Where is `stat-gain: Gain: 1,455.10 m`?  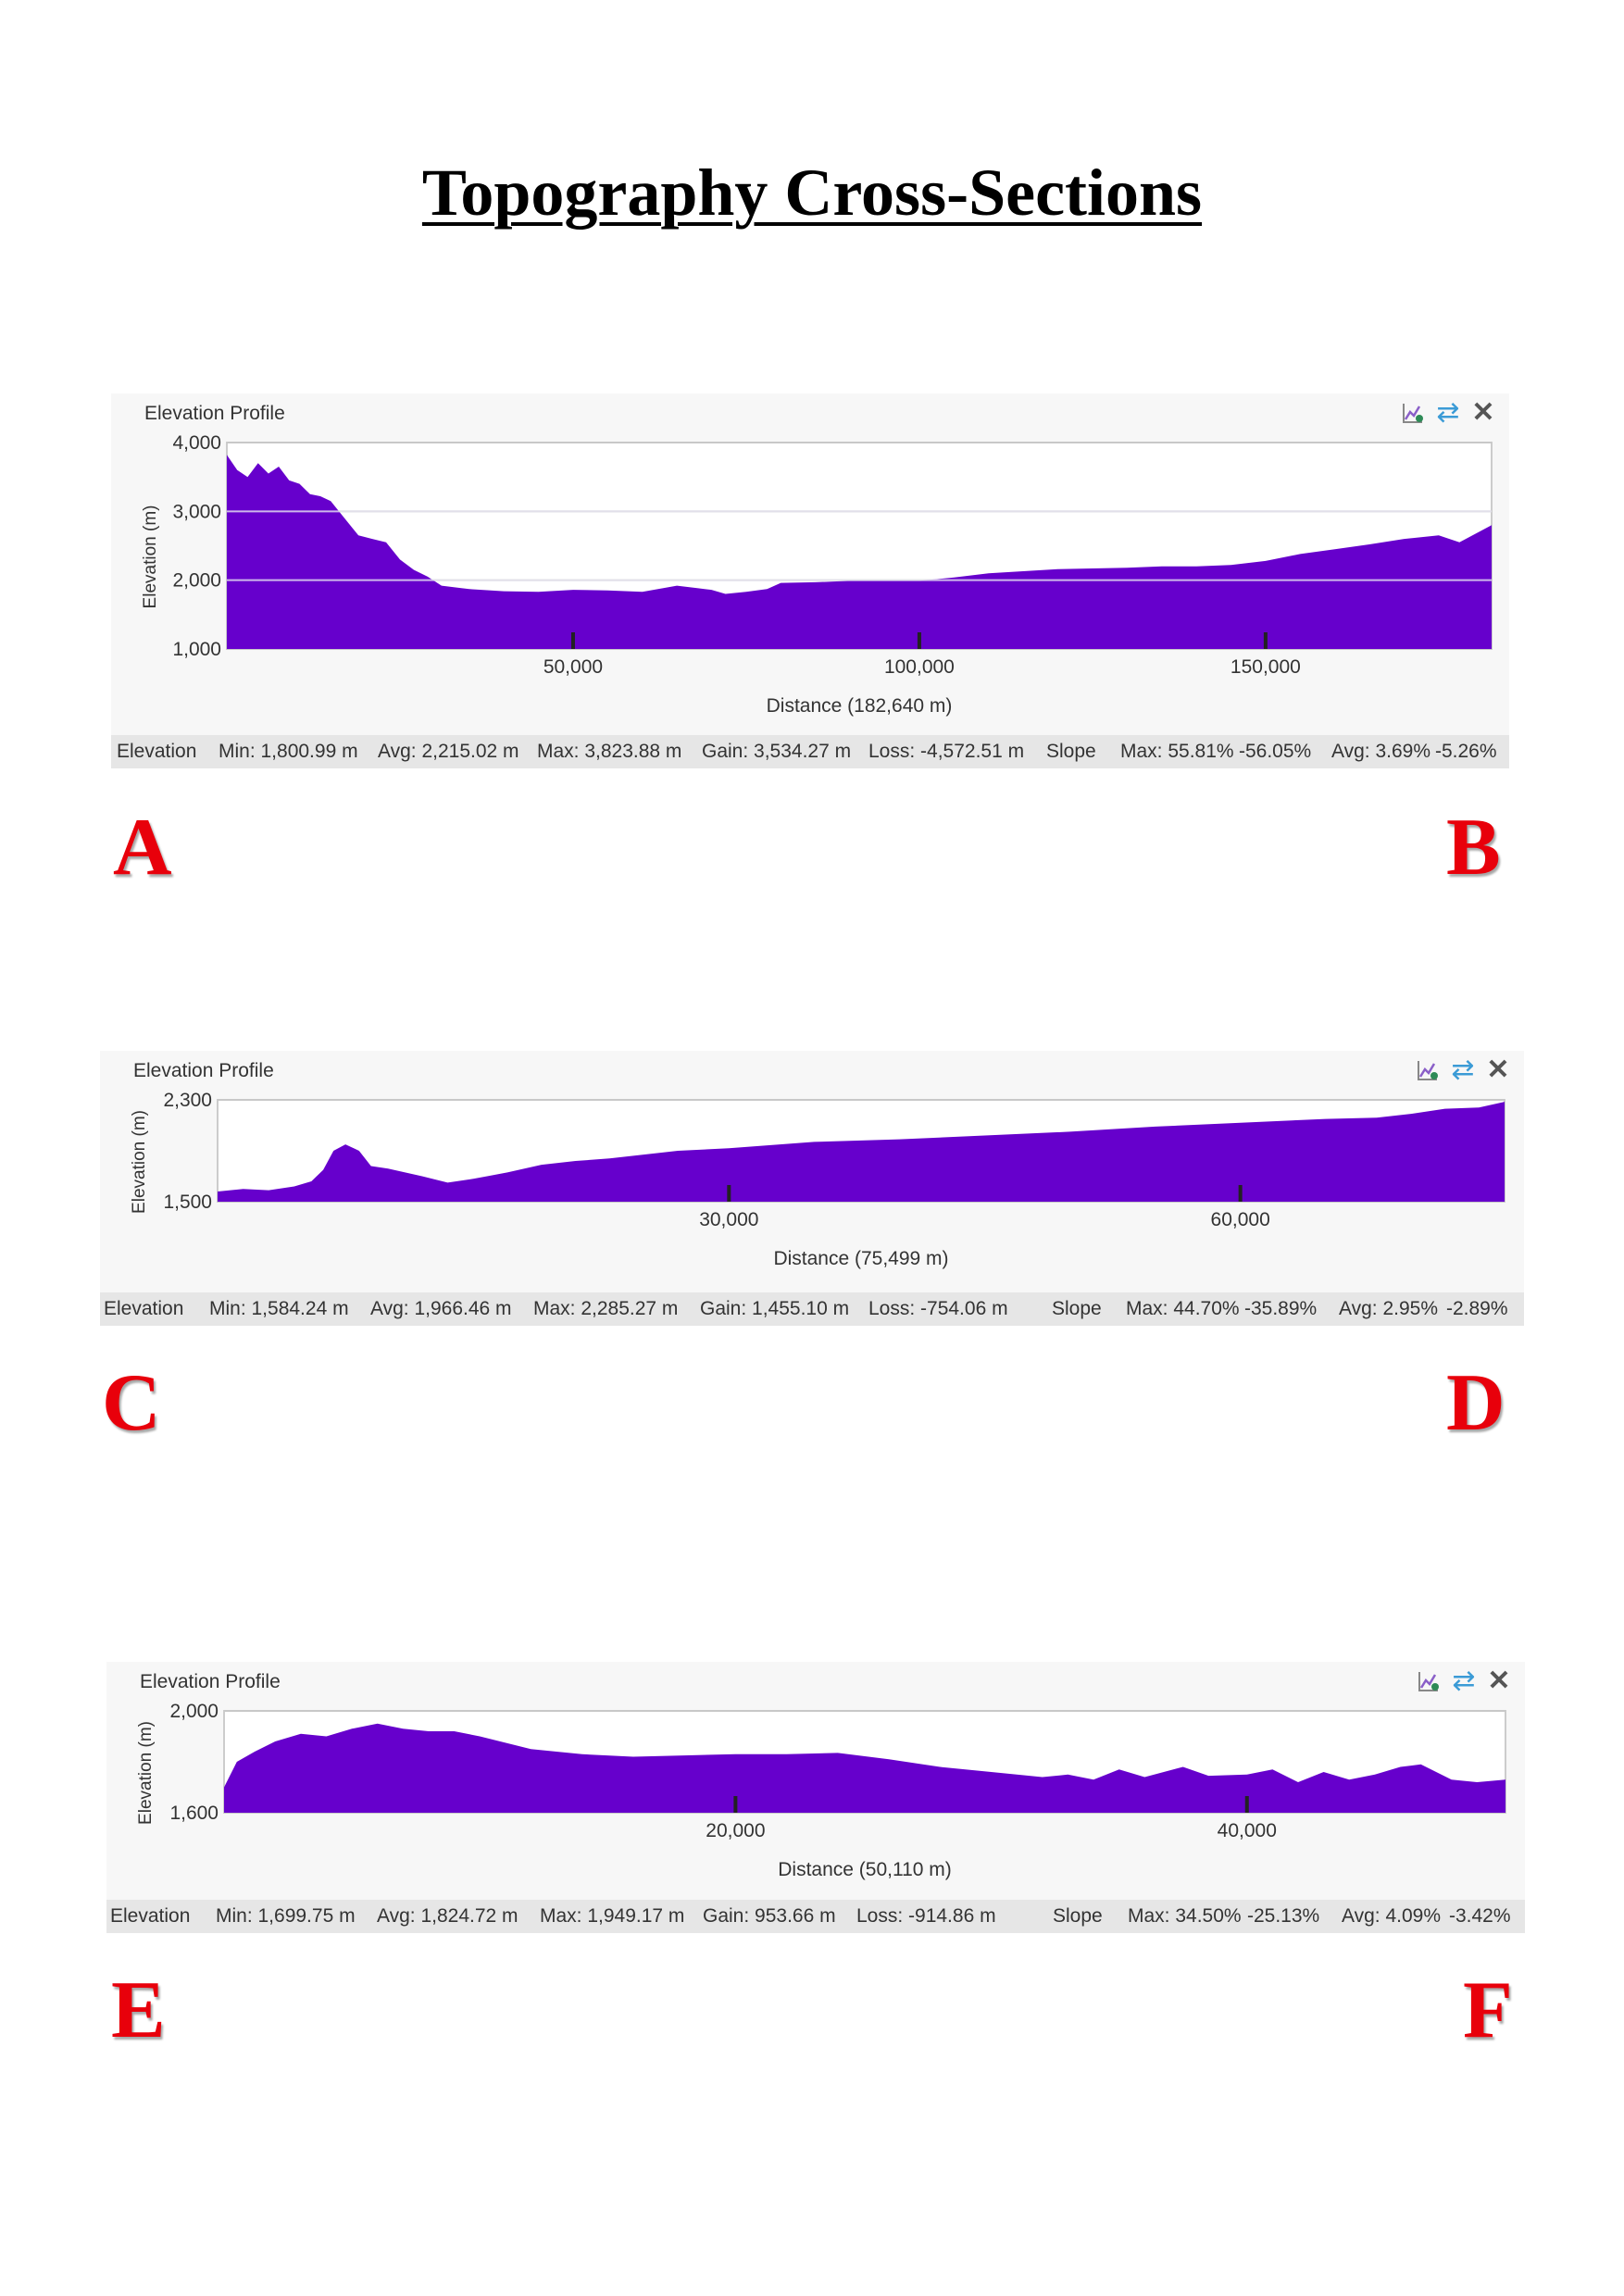 stat-gain: Gain: 1,455.10 m is located at coordinates (775, 1308).